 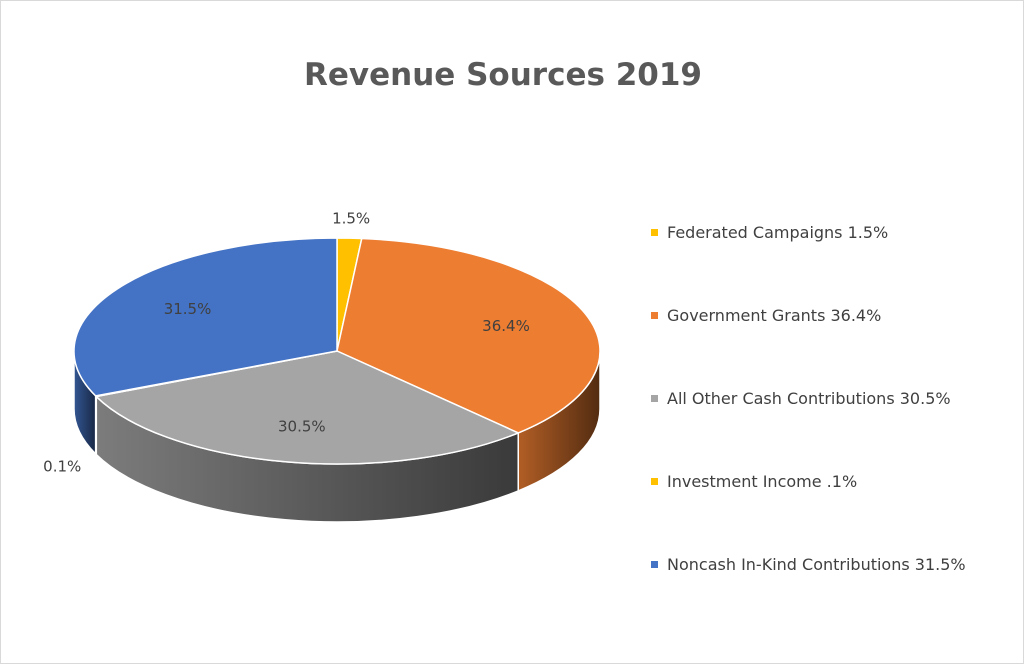 I want to click on data-label-noncash-in-kind-contributions: 31.5%, so click(x=188, y=309).